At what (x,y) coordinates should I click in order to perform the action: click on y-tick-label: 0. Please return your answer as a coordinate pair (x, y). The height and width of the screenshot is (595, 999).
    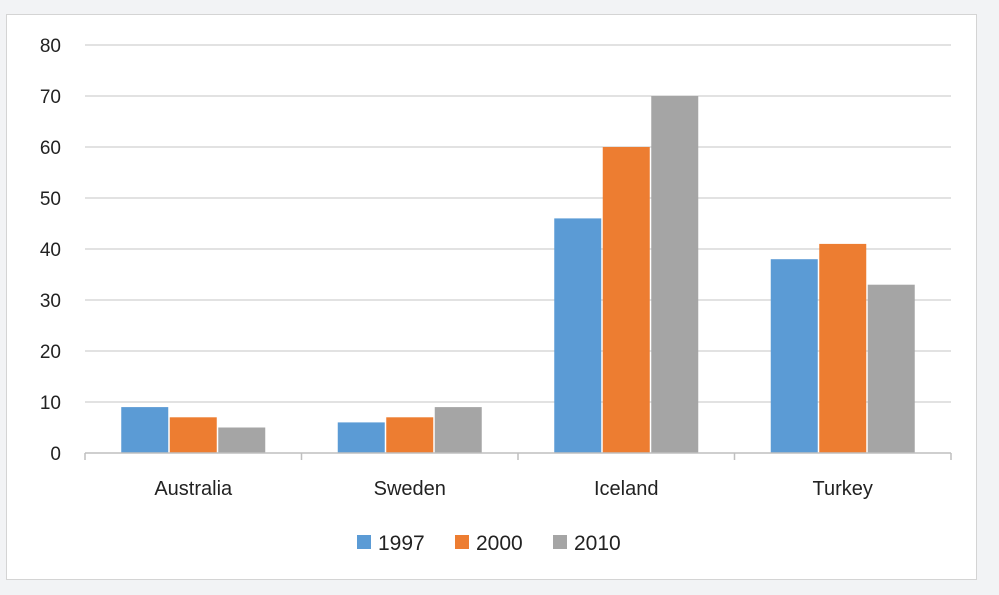
    Looking at the image, I should click on (55, 454).